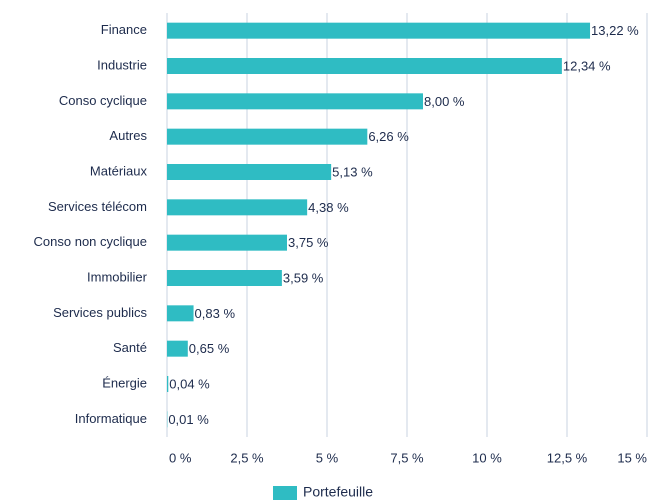  What do you see at coordinates (90, 241) in the screenshot?
I see `y-tick-label: Conso non cyclique` at bounding box center [90, 241].